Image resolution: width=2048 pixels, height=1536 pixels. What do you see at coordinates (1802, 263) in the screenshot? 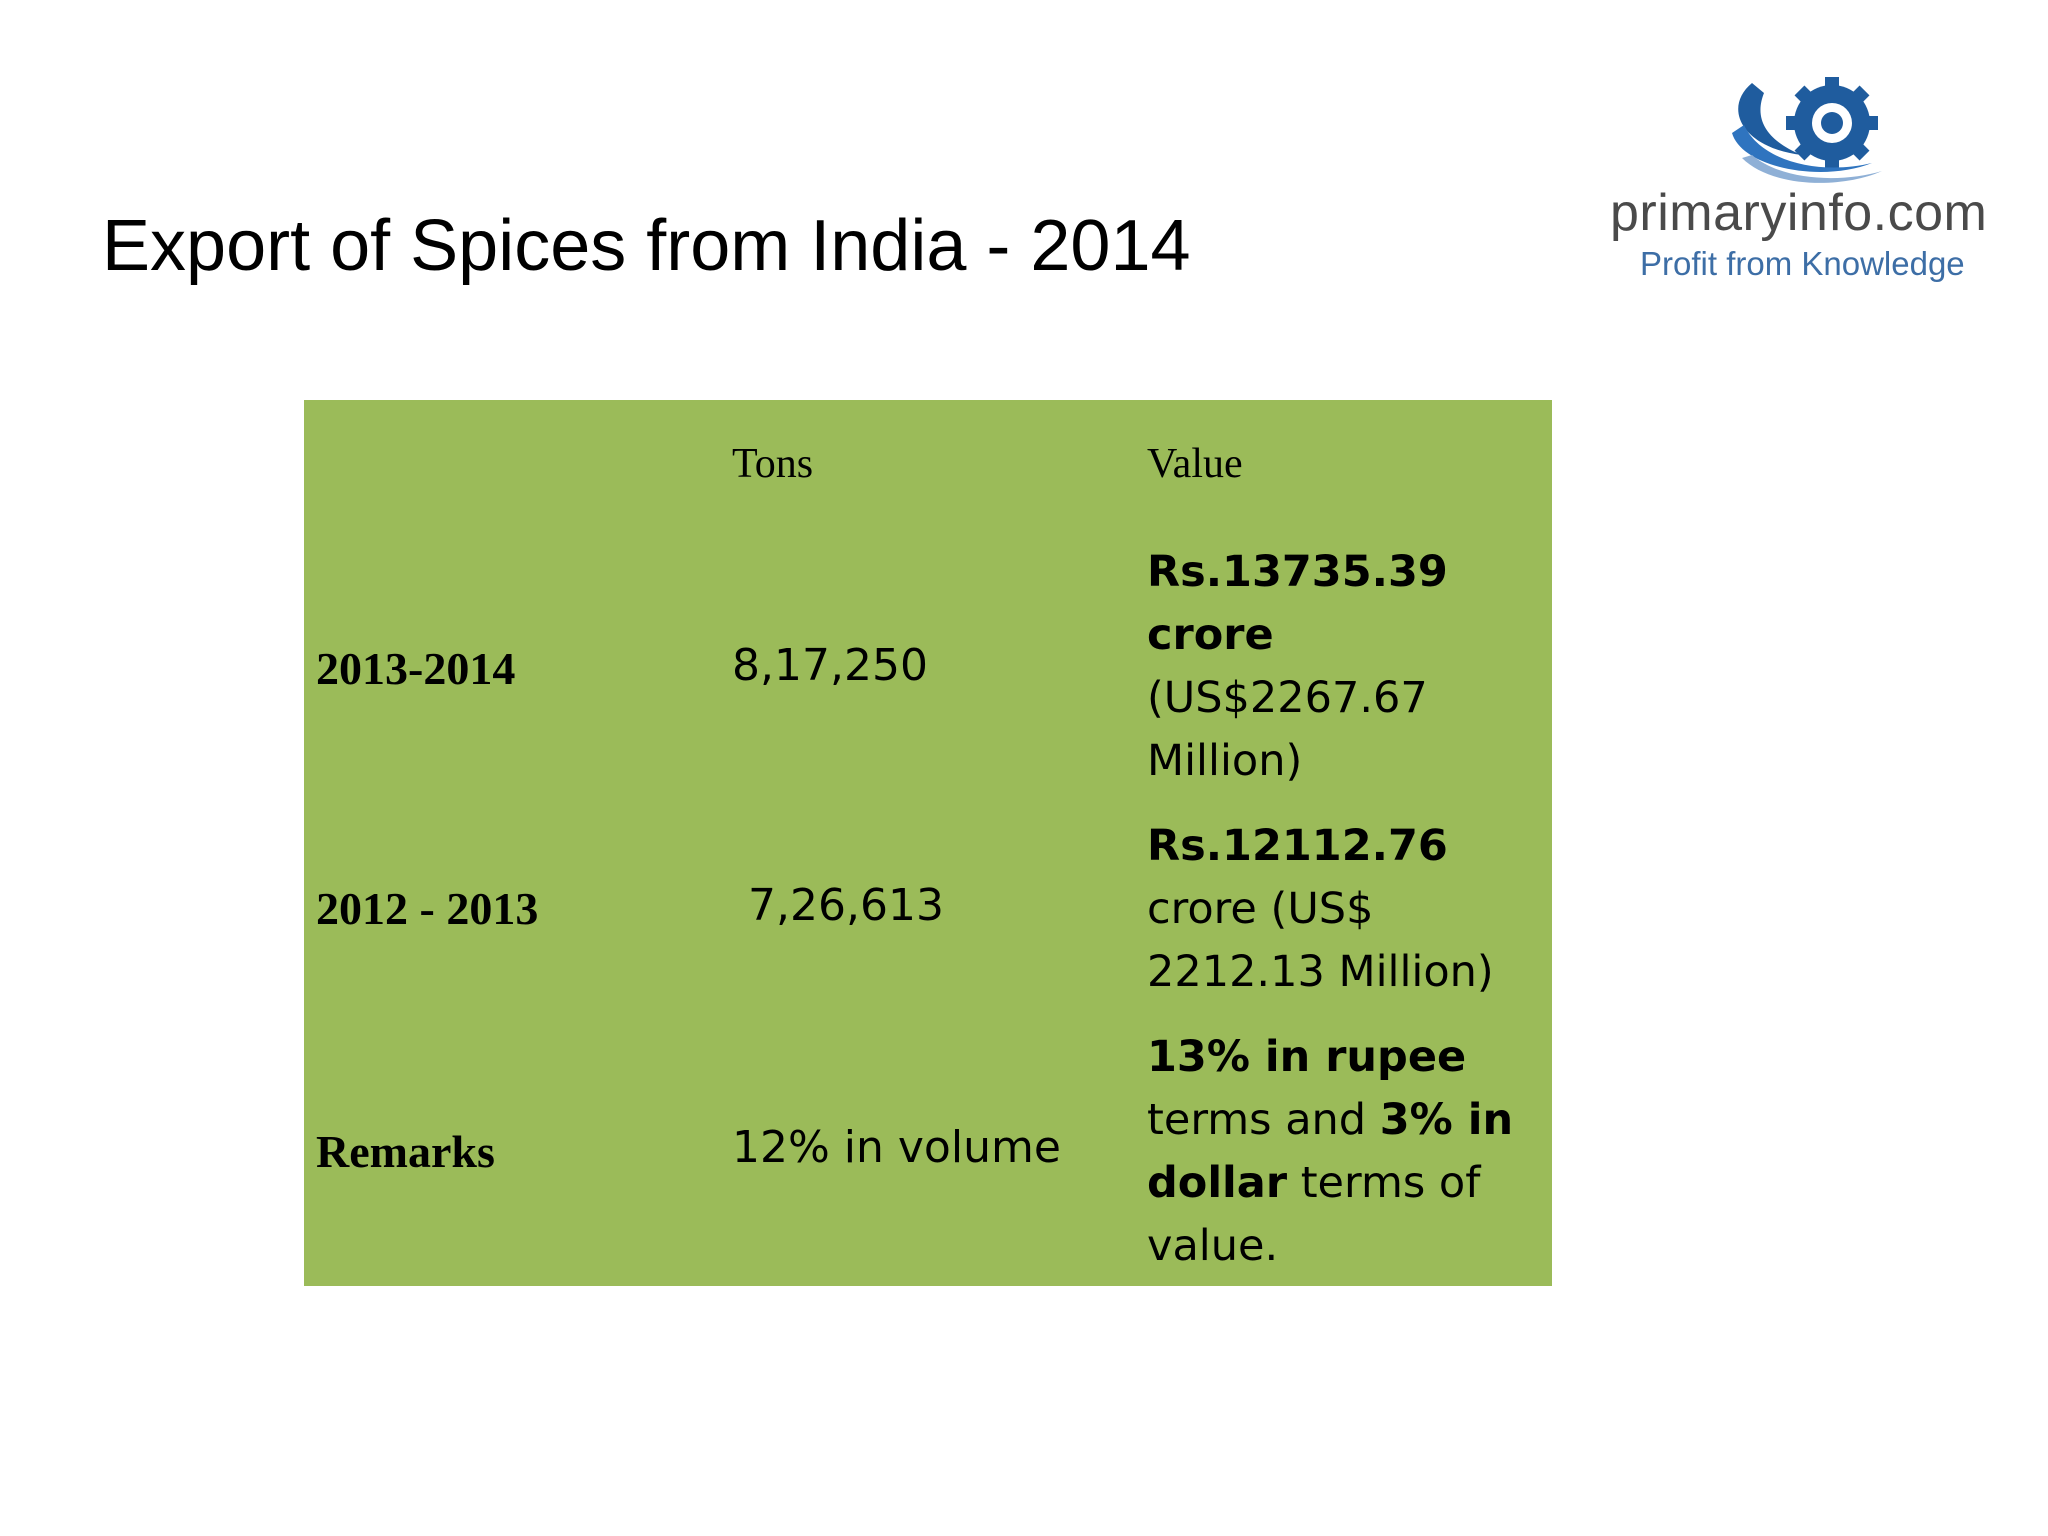
I see `logo-tagline: Profit from Knowledge` at bounding box center [1802, 263].